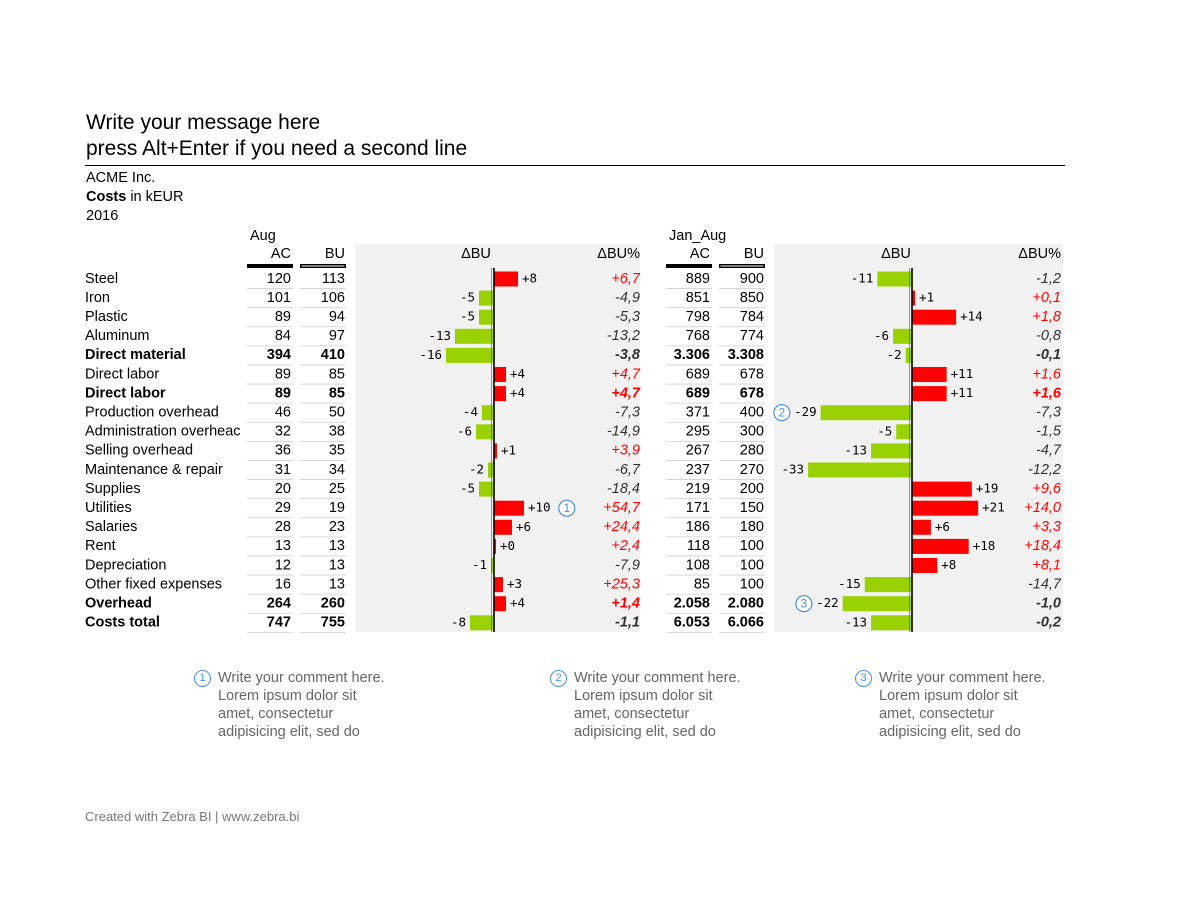 This screenshot has width=1200, height=900. Describe the element at coordinates (752, 298) in the screenshot. I see `bu-value: 850` at that location.